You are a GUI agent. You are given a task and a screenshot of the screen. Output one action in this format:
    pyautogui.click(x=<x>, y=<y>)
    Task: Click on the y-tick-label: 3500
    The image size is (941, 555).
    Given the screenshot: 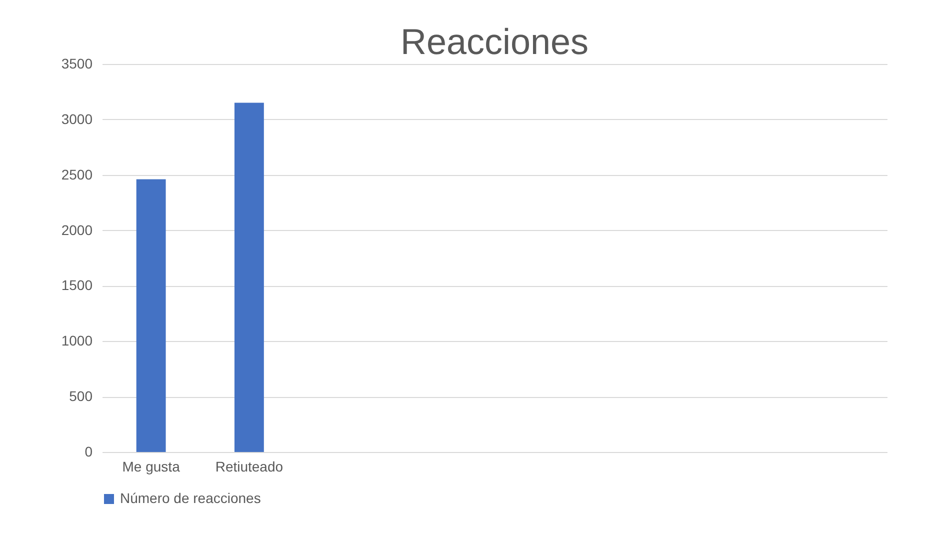 What is the action you would take?
    pyautogui.click(x=77, y=64)
    